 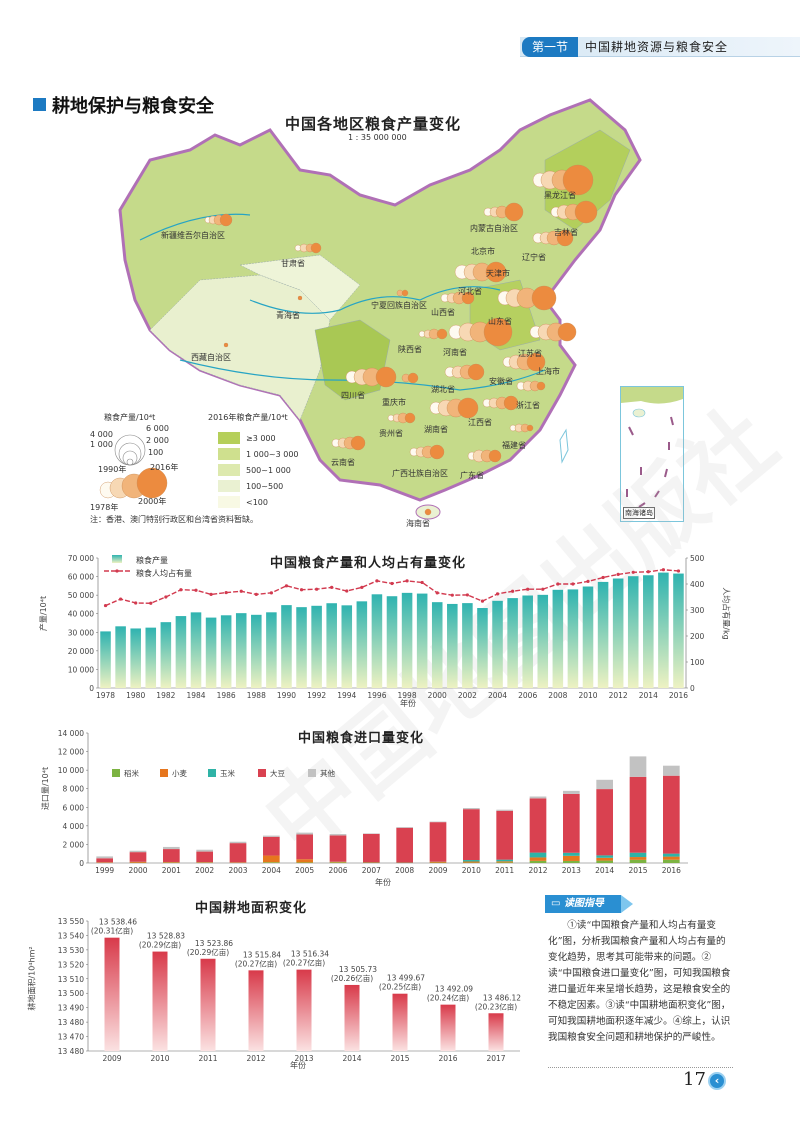 What do you see at coordinates (640, 1067) in the screenshot?
I see `divider` at bounding box center [640, 1067].